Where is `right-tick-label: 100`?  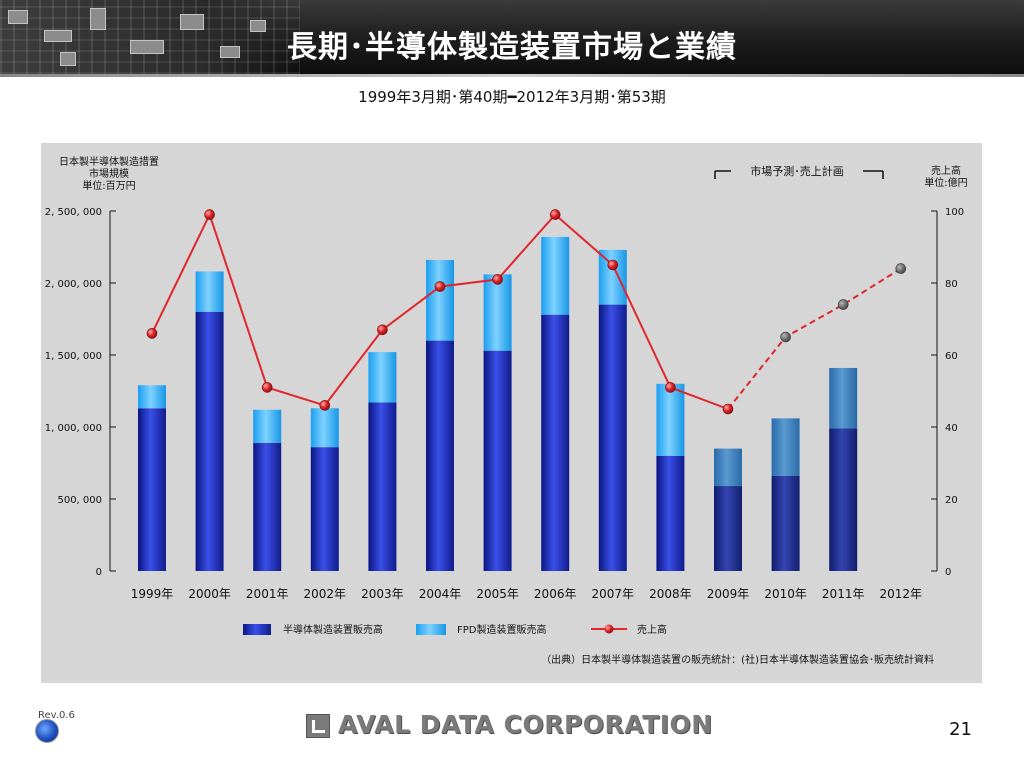
right-tick-label: 100 is located at coordinates (954, 212).